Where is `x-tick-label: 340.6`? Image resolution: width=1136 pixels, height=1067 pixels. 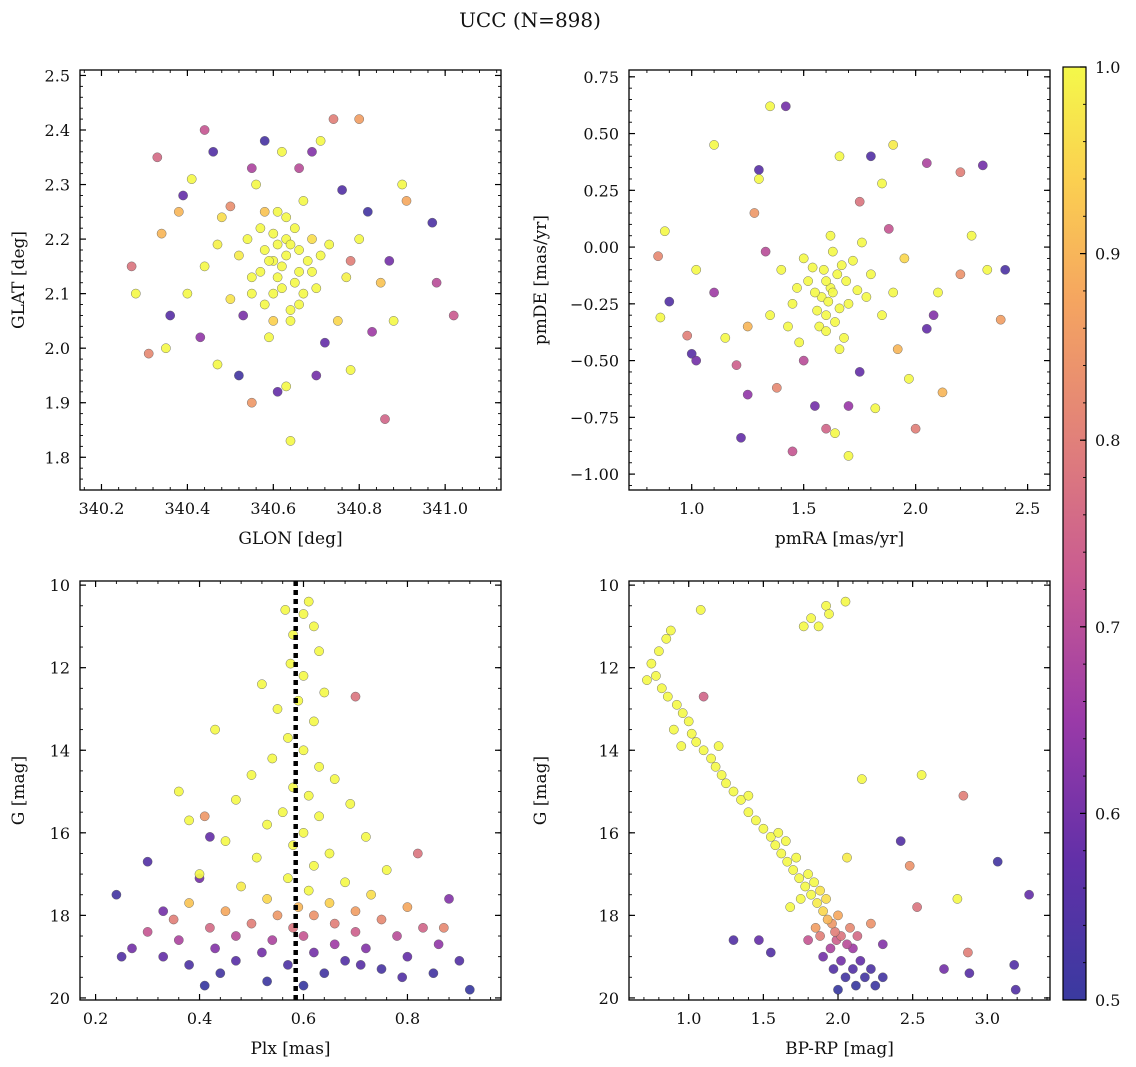
x-tick-label: 340.6 is located at coordinates (273, 508).